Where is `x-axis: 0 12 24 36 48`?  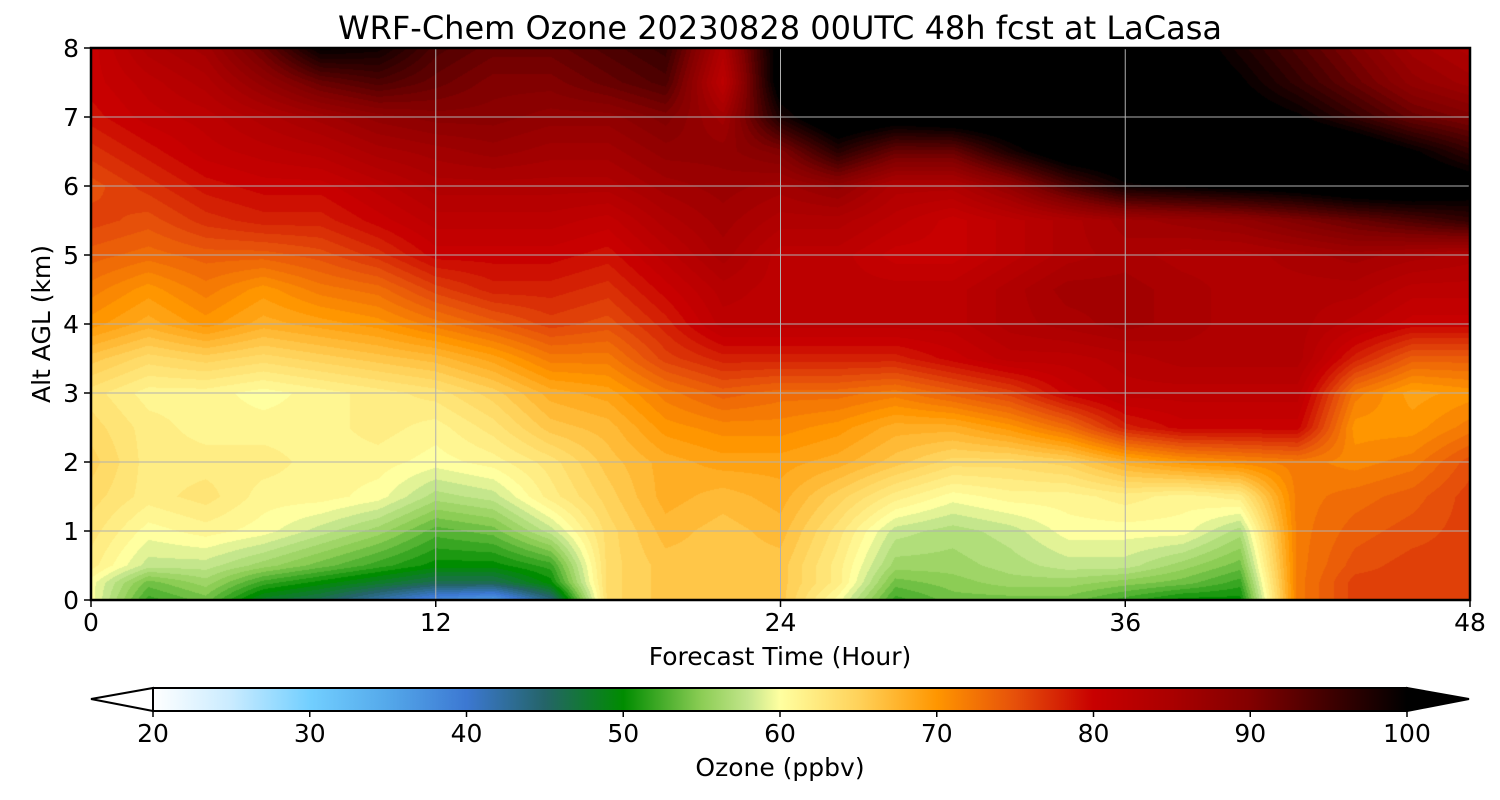 x-axis: 0 12 24 36 48 is located at coordinates (784, 618).